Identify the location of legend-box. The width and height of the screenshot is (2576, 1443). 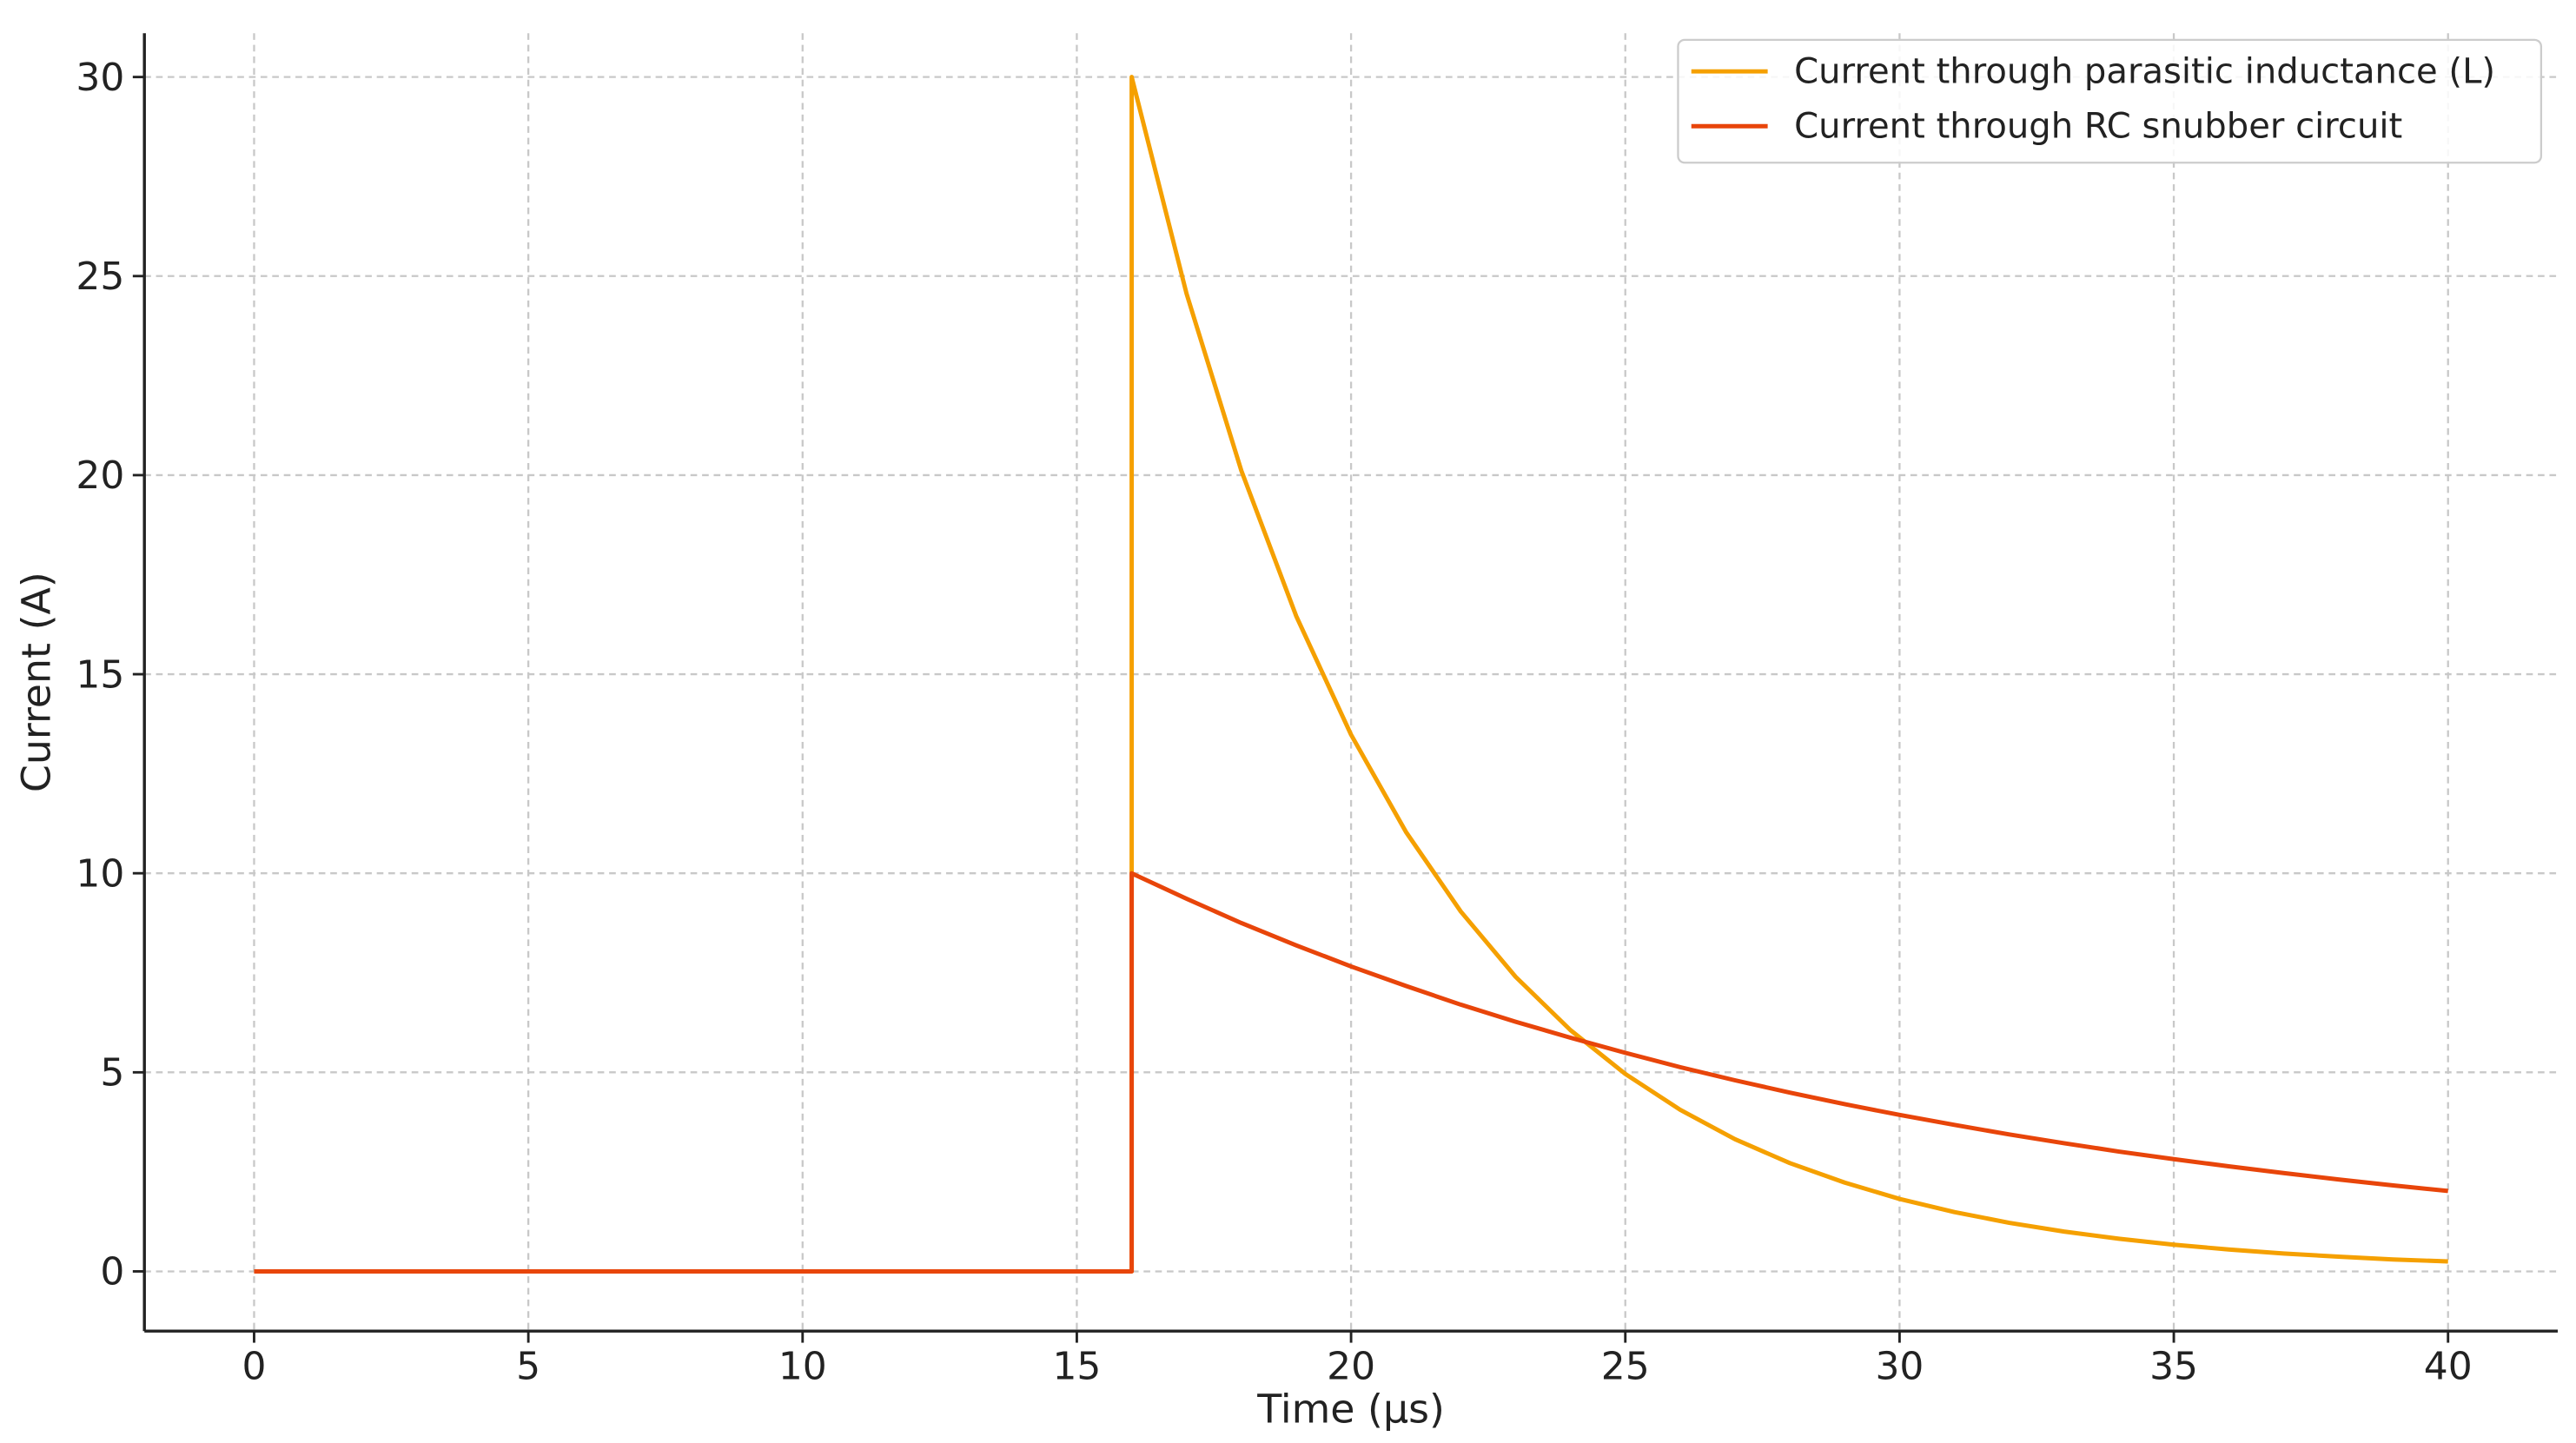
(2110, 101).